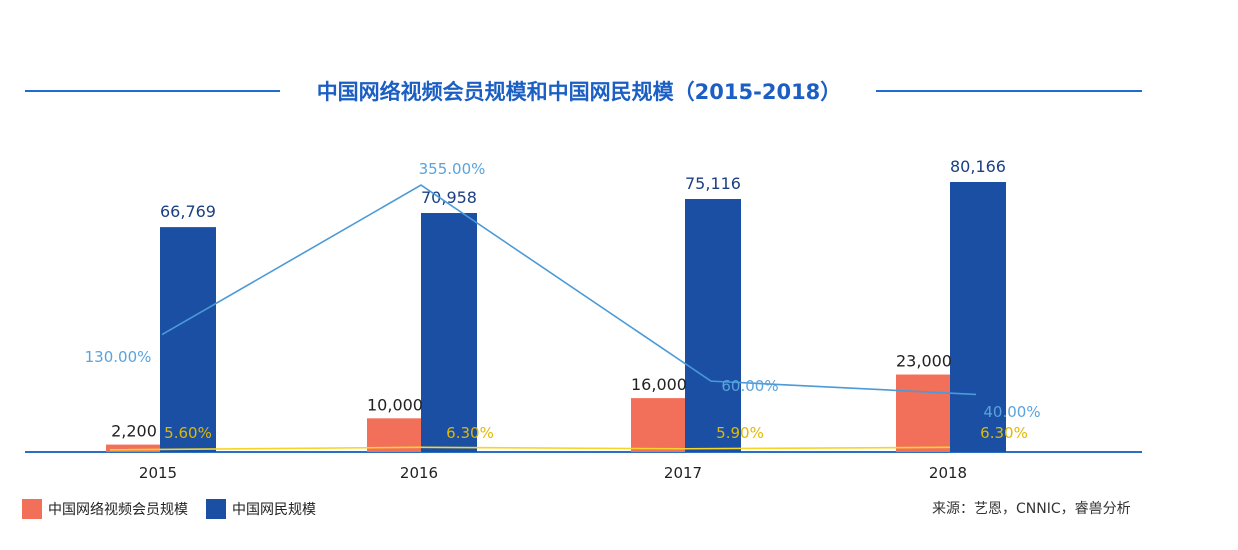 The width and height of the screenshot is (1238, 550). I want to click on legend-item-users: 中国网民规模, so click(261, 509).